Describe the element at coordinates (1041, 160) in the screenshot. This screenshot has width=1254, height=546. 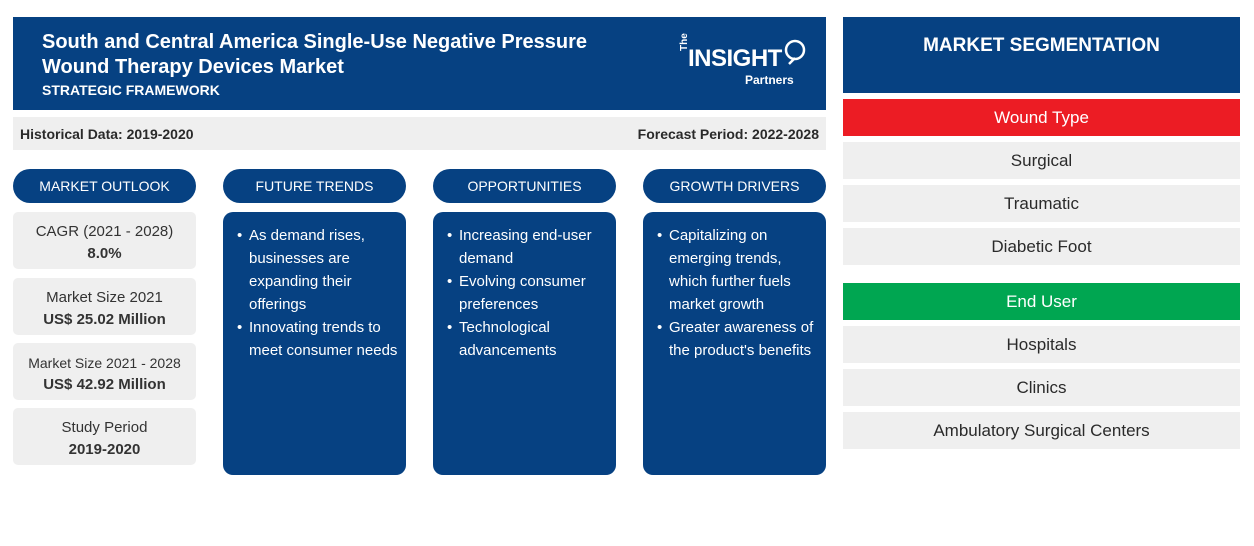
I see `segment-item: Surgical` at that location.